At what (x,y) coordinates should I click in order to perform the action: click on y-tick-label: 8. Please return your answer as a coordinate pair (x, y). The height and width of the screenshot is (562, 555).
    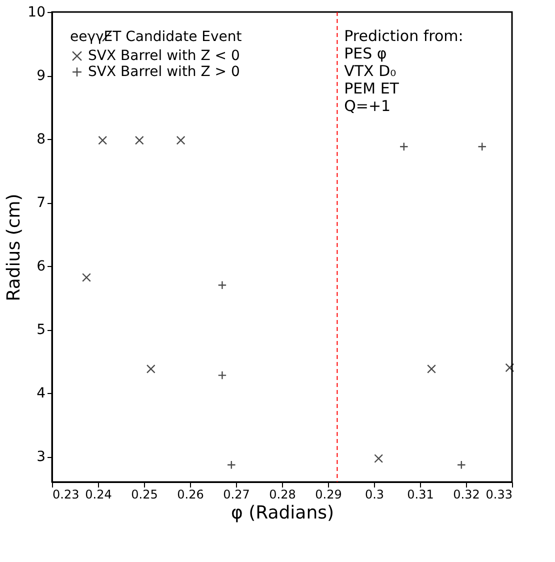
    Looking at the image, I should click on (41, 140).